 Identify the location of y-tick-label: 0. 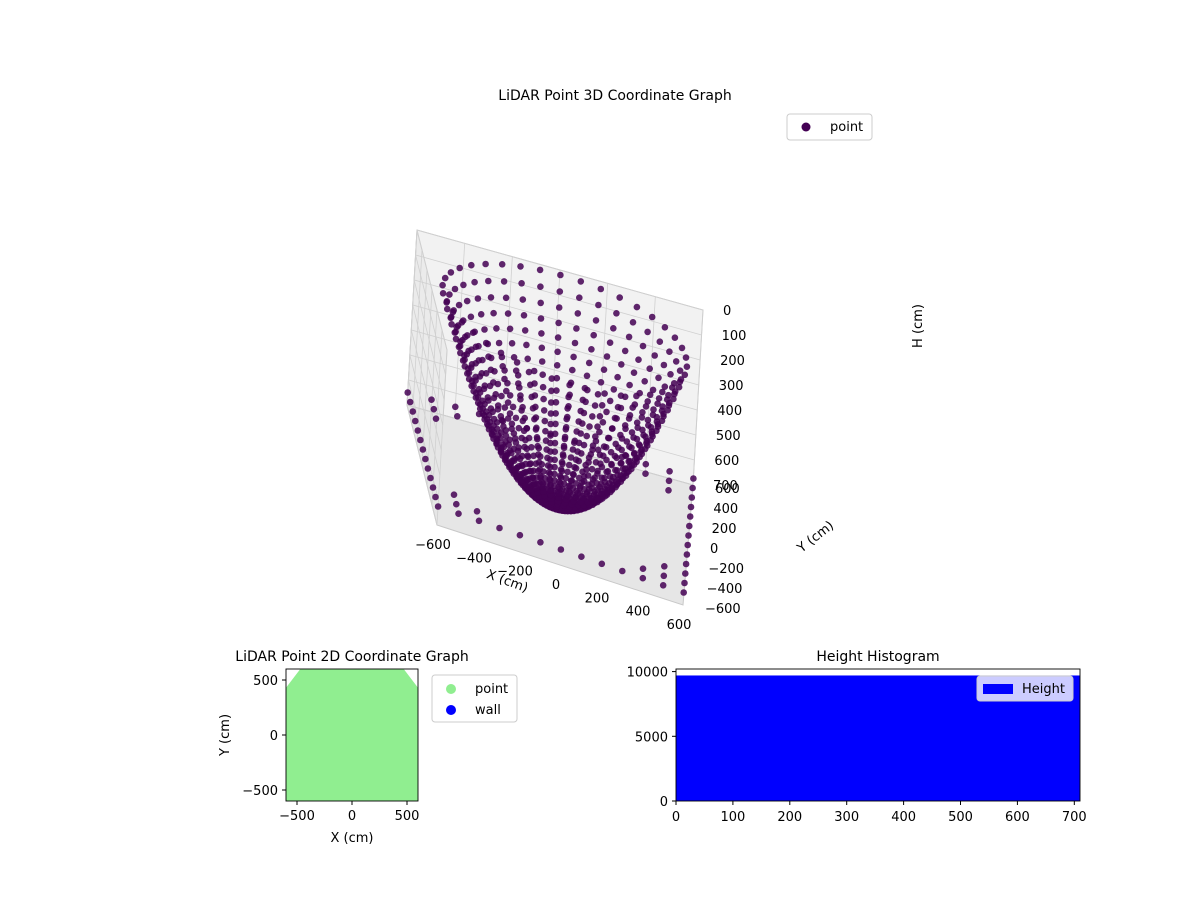
(664, 802).